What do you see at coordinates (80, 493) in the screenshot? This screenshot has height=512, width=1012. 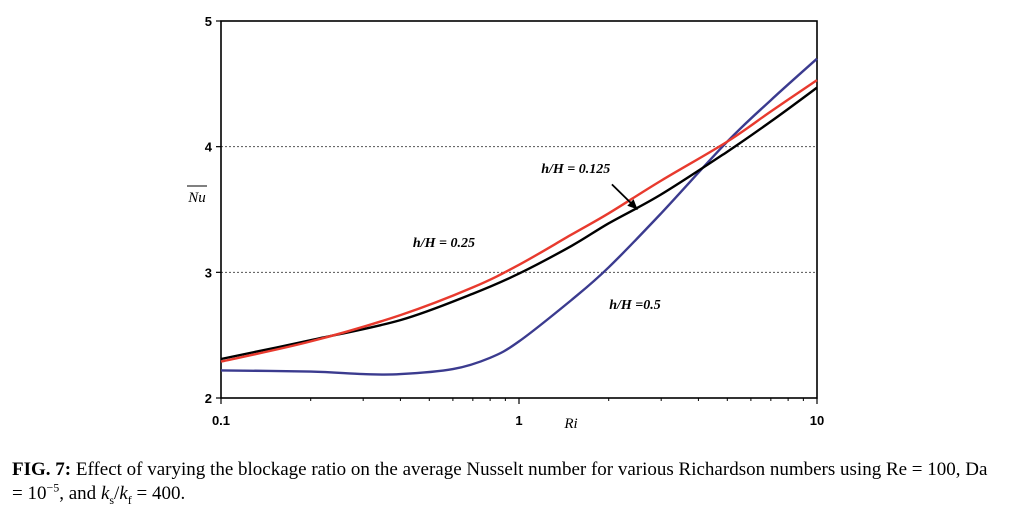 I see `caption-mid: , and` at bounding box center [80, 493].